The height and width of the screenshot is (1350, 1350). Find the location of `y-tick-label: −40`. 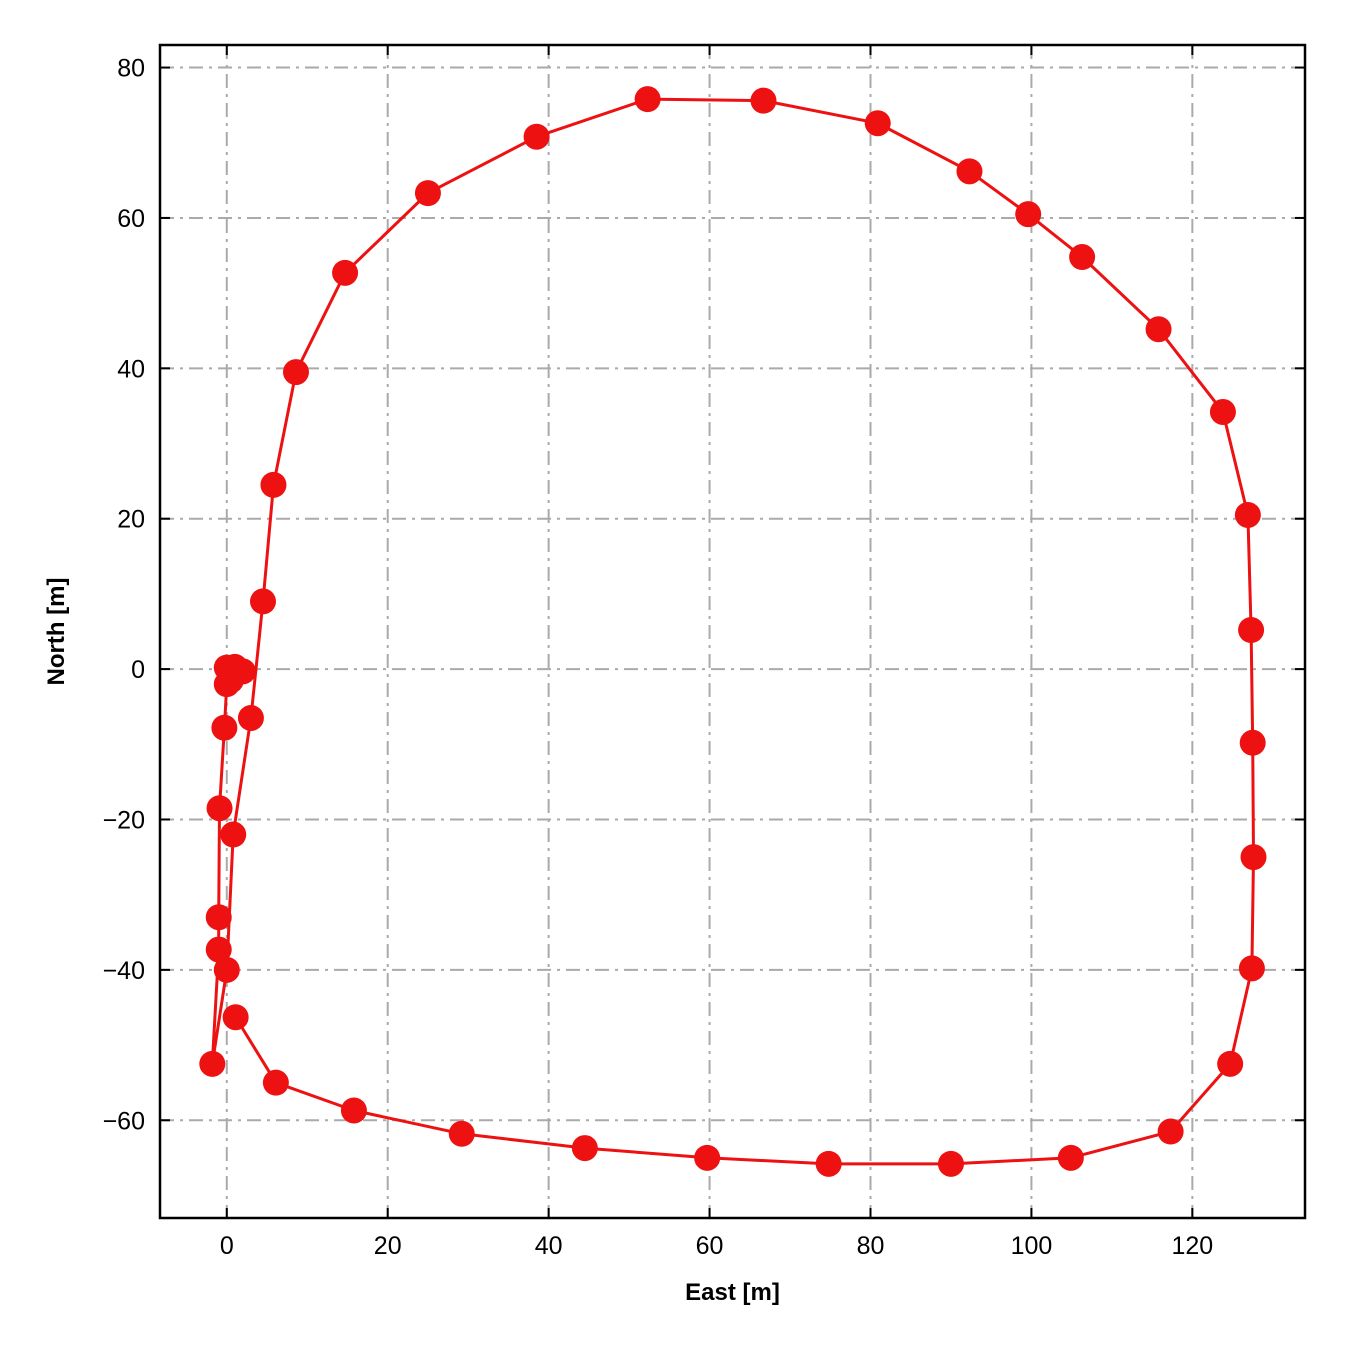

y-tick-label: −40 is located at coordinates (124, 971).